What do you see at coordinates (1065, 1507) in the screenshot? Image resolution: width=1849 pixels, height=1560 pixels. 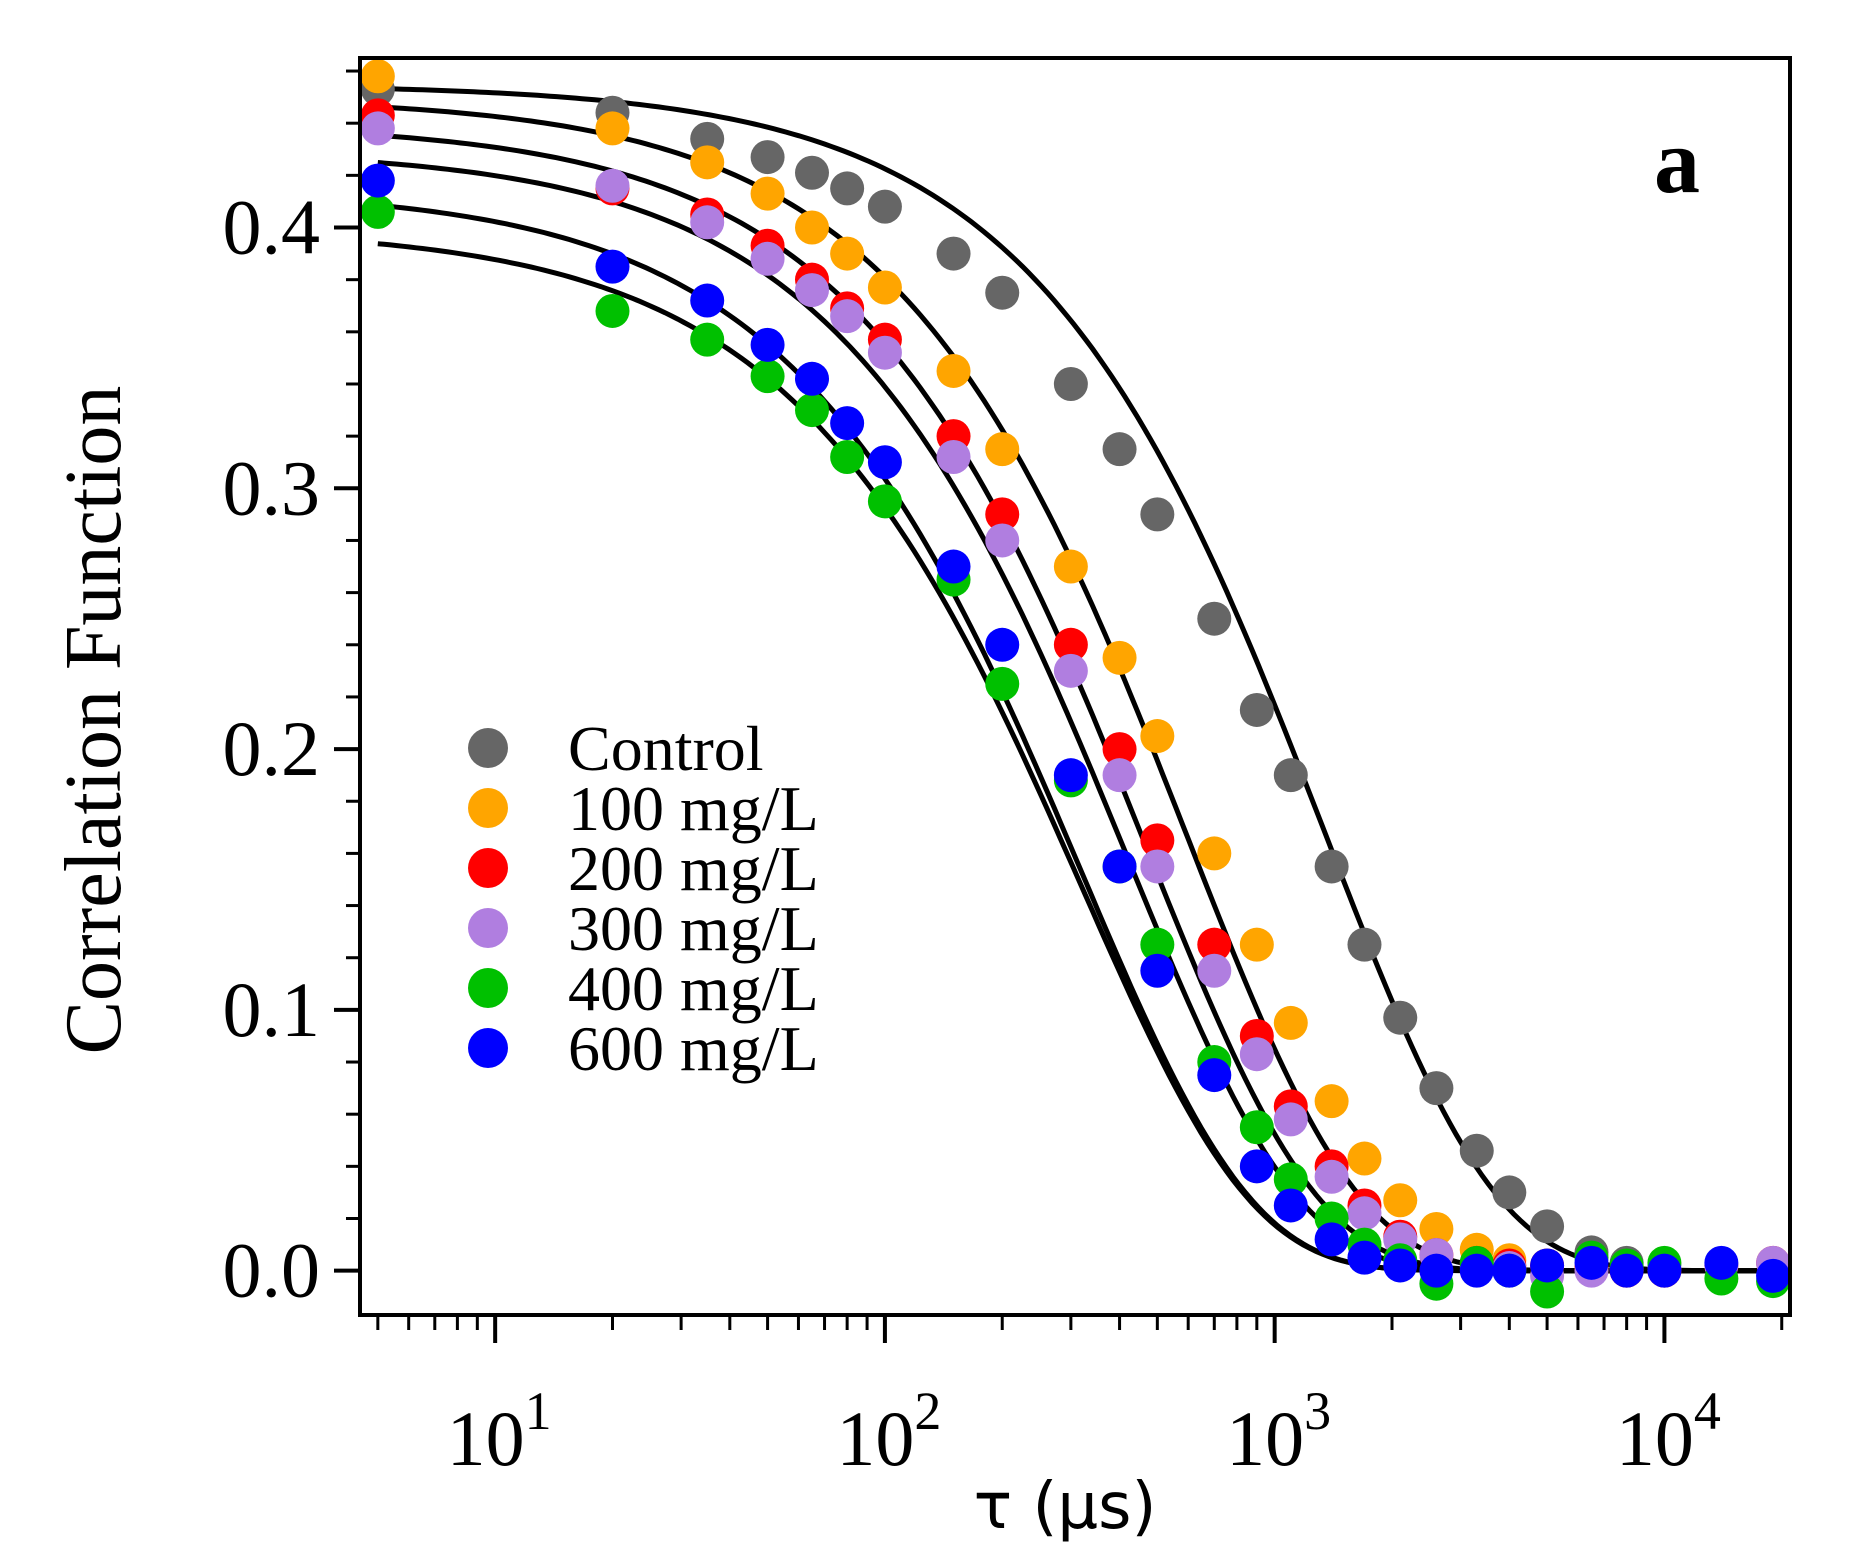 I see `x-axis-label: τ (μs)` at bounding box center [1065, 1507].